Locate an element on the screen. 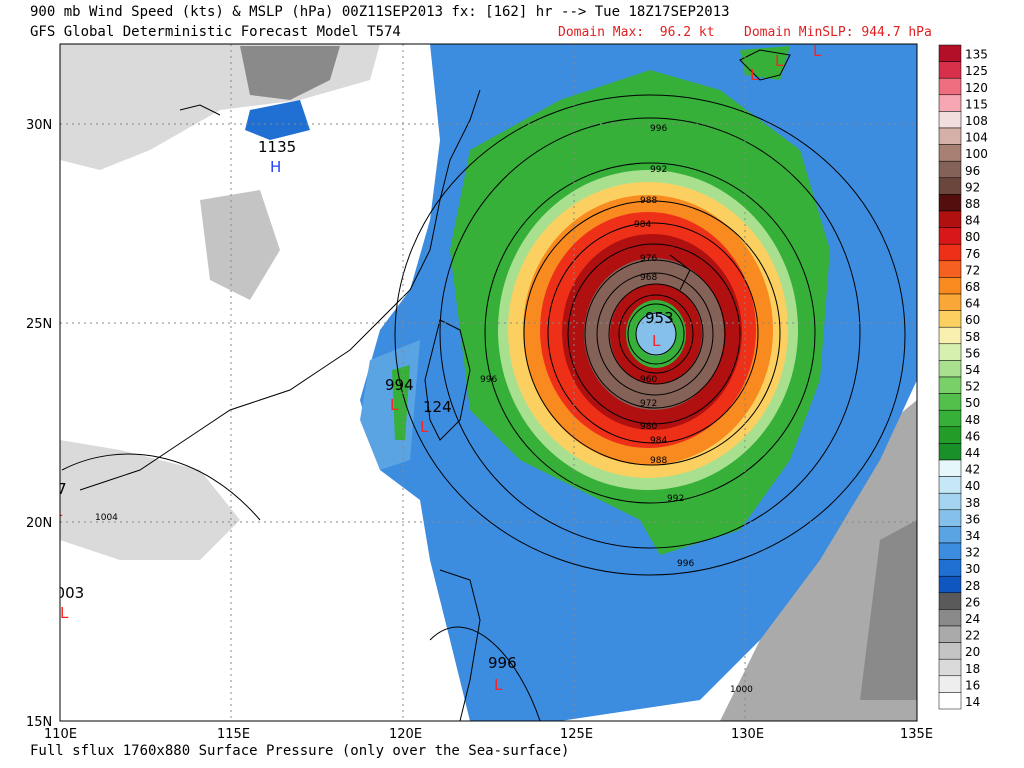  colorbar-label: 42 is located at coordinates (972, 470).